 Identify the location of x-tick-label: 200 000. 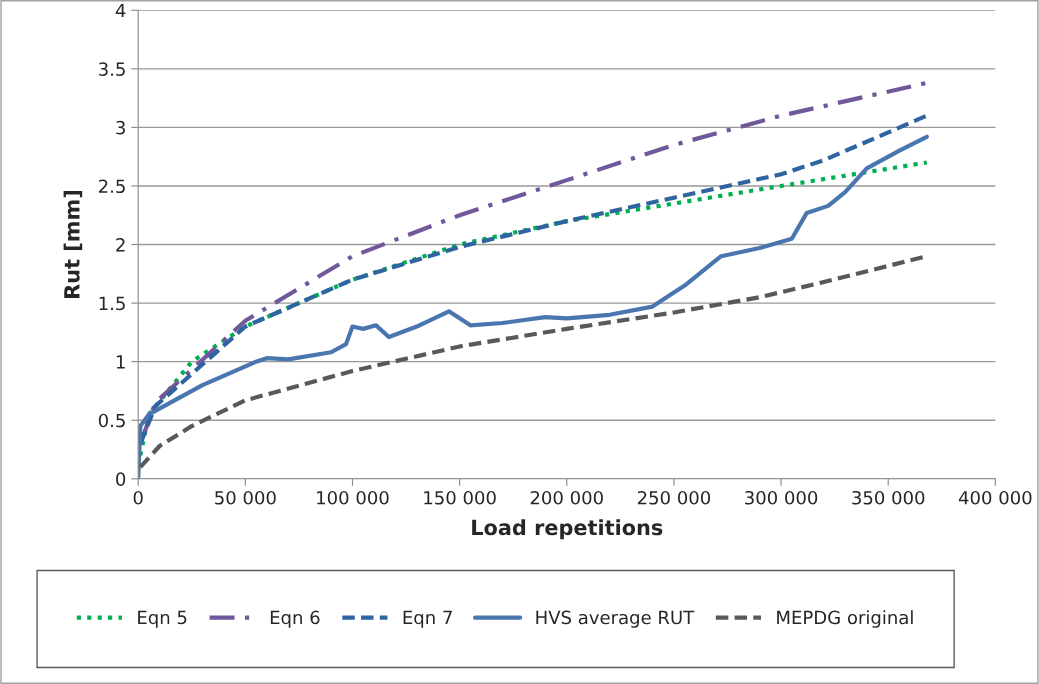
(566, 497).